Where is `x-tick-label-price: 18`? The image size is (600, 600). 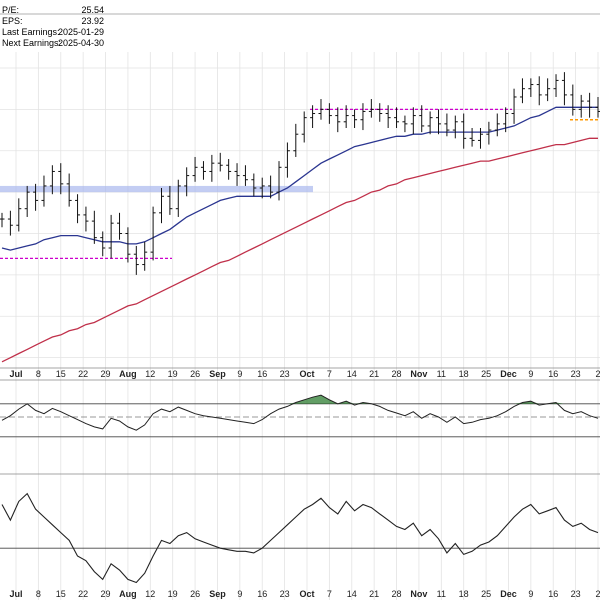
x-tick-label-price: 18 is located at coordinates (464, 374).